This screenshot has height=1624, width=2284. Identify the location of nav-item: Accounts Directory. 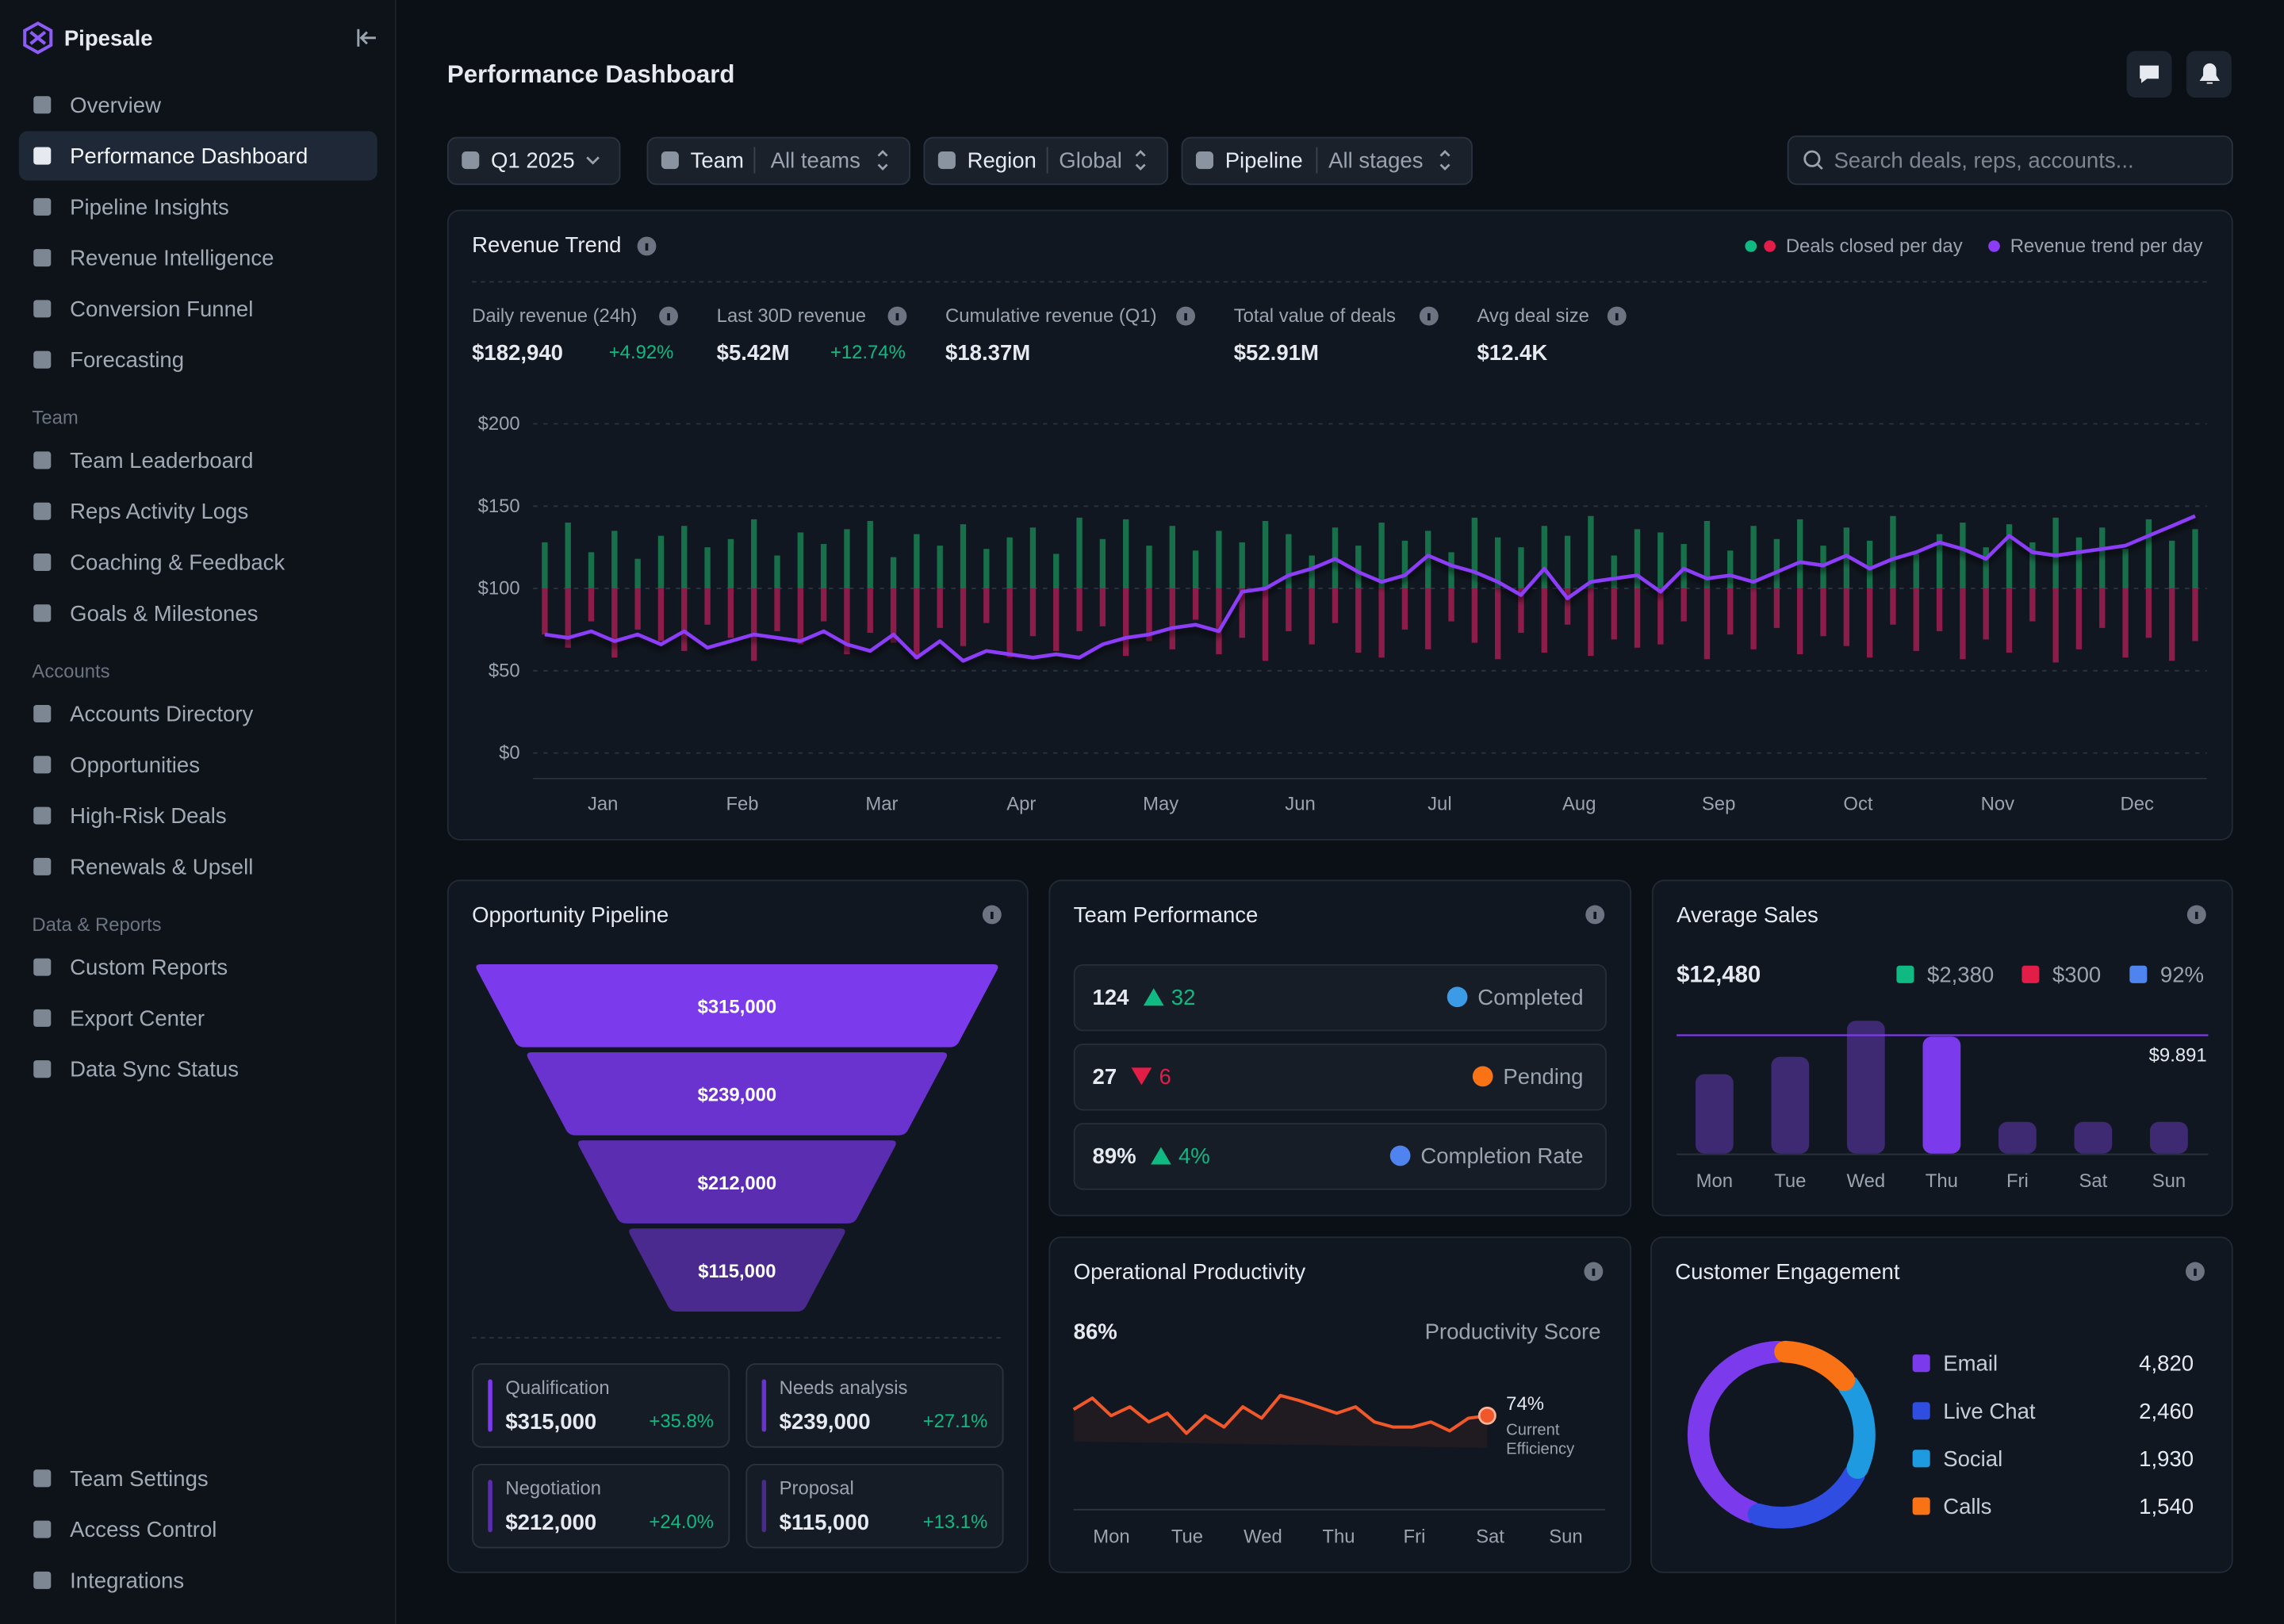
(161, 714).